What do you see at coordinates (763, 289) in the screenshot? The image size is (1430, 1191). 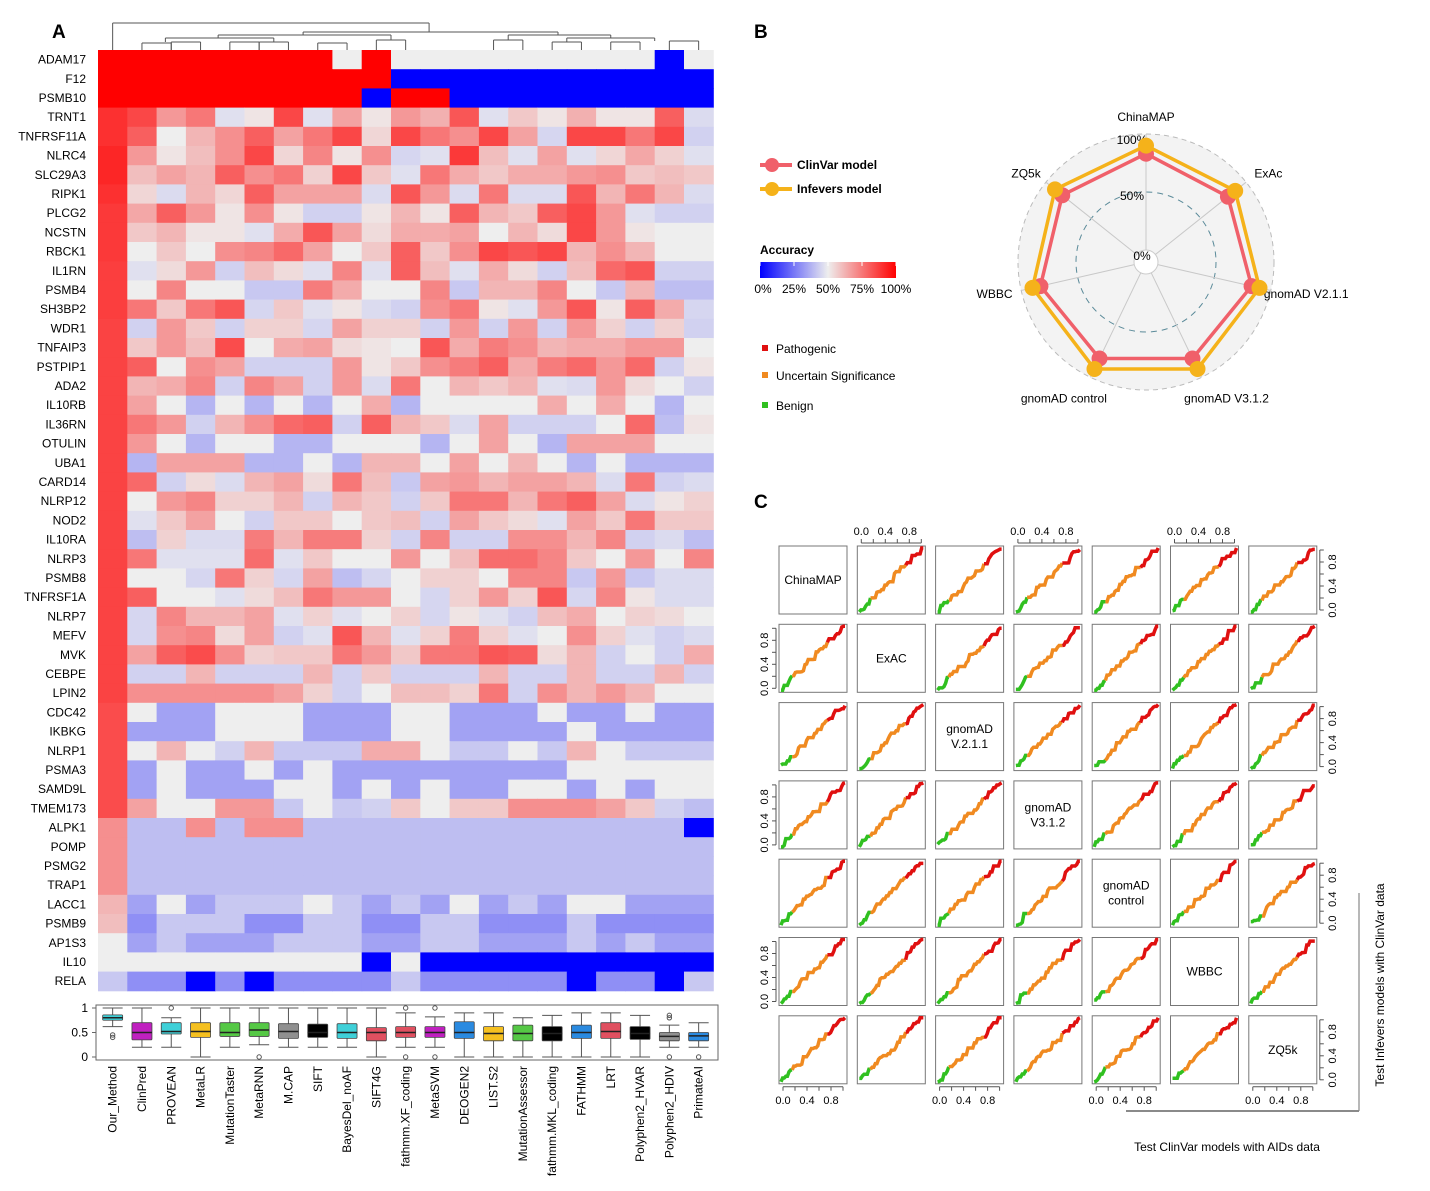 I see `colorbar-tick-label: 0%` at bounding box center [763, 289].